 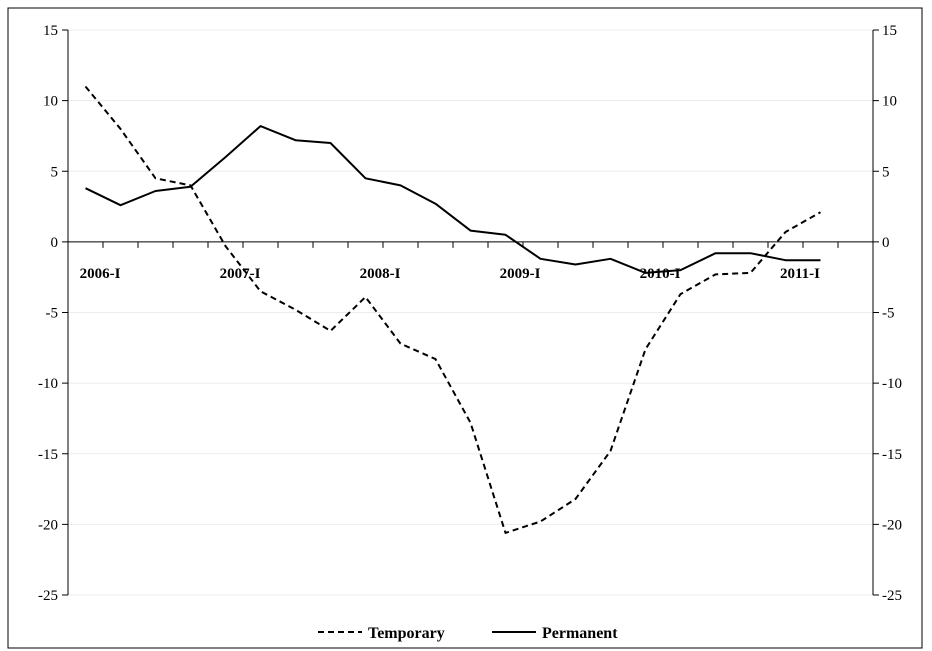 What do you see at coordinates (660, 274) in the screenshot?
I see `x-tick-label-16: 2010-I` at bounding box center [660, 274].